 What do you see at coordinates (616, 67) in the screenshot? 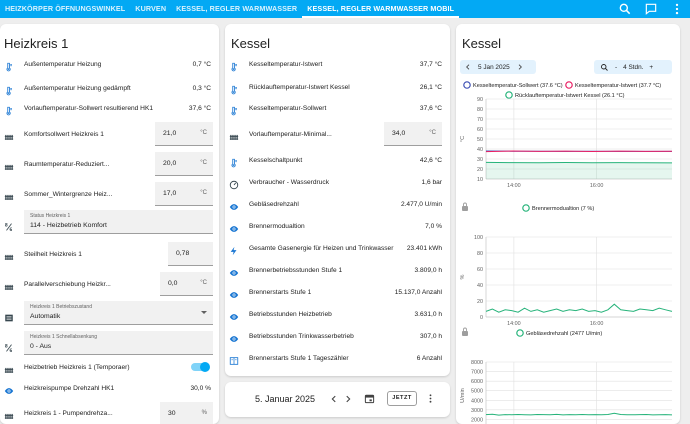
I see `zoom-out-label: -` at bounding box center [616, 67].